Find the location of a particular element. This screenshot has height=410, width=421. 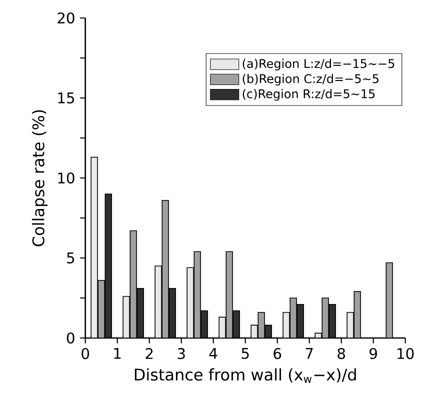

x-axis-title: Distance from wall (x$_{w}$−x)/d is located at coordinates (245, 375).